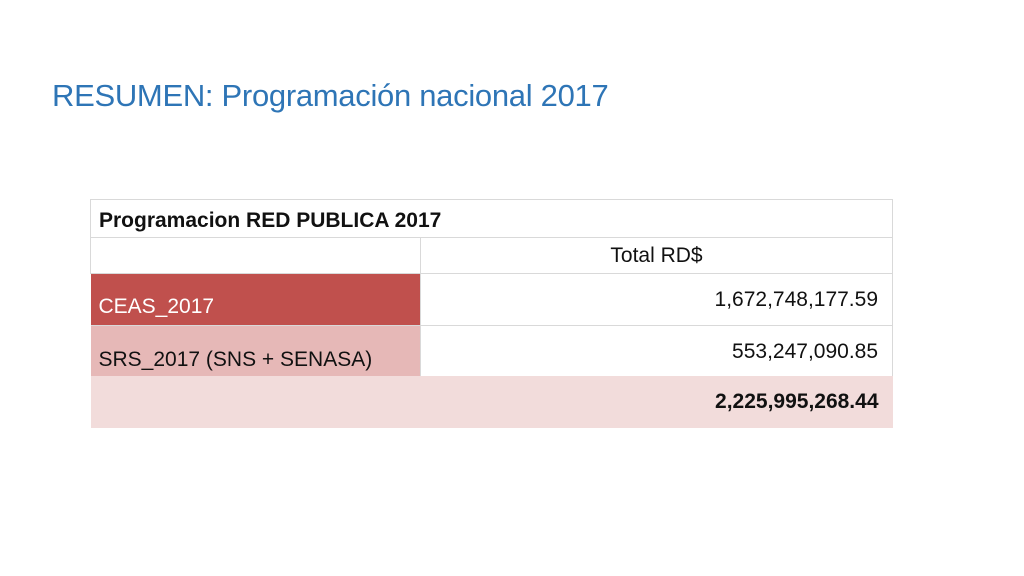 This screenshot has width=1024, height=576. I want to click on total-value: 2,225,995,268.44, so click(656, 401).